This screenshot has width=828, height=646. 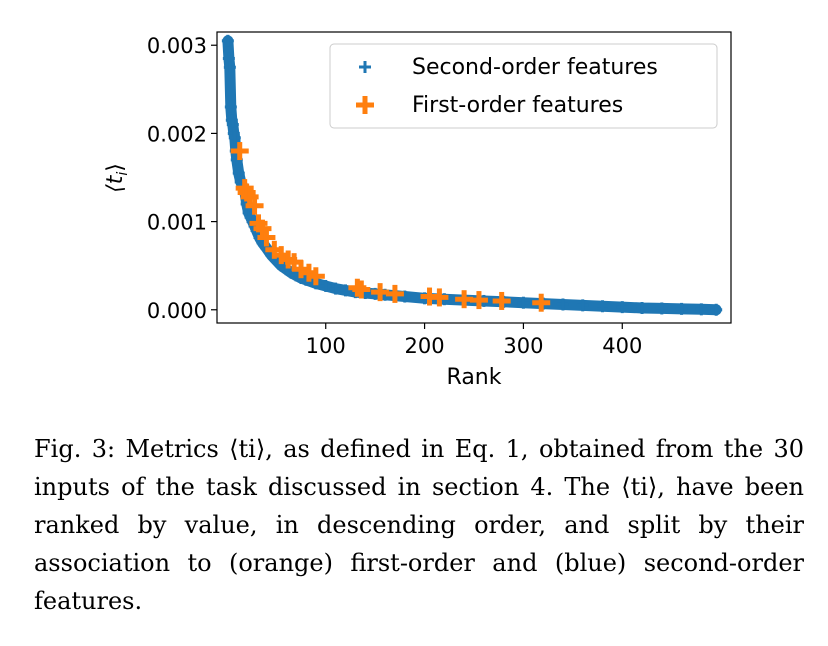 I want to click on legend-marker-first-order, so click(x=365, y=105).